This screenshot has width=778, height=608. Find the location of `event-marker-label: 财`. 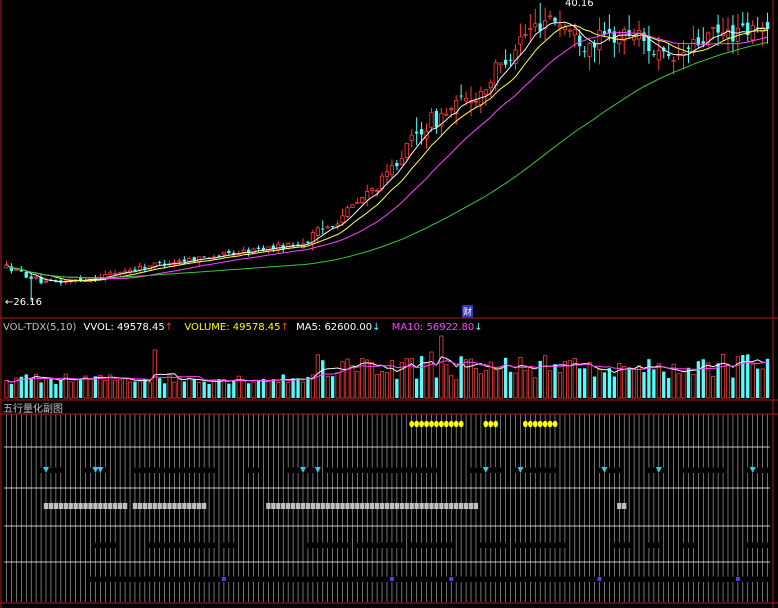

event-marker-label: 财 is located at coordinates (468, 311).